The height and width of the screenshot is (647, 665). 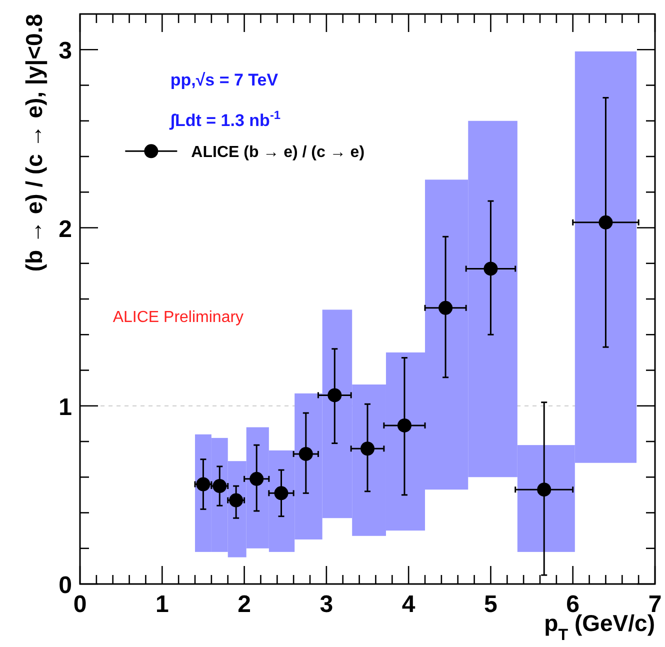 I want to click on x-tick-label: 5, so click(x=491, y=604).